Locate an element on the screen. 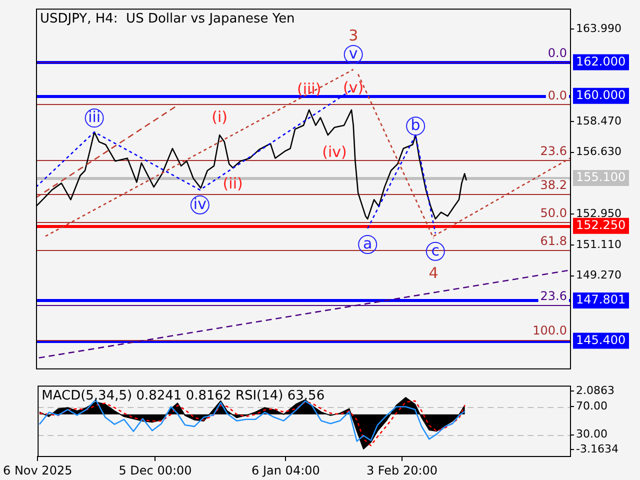 Image resolution: width=640 pixels, height=480 pixels. y-tick-label: 163.990 is located at coordinates (599, 28).